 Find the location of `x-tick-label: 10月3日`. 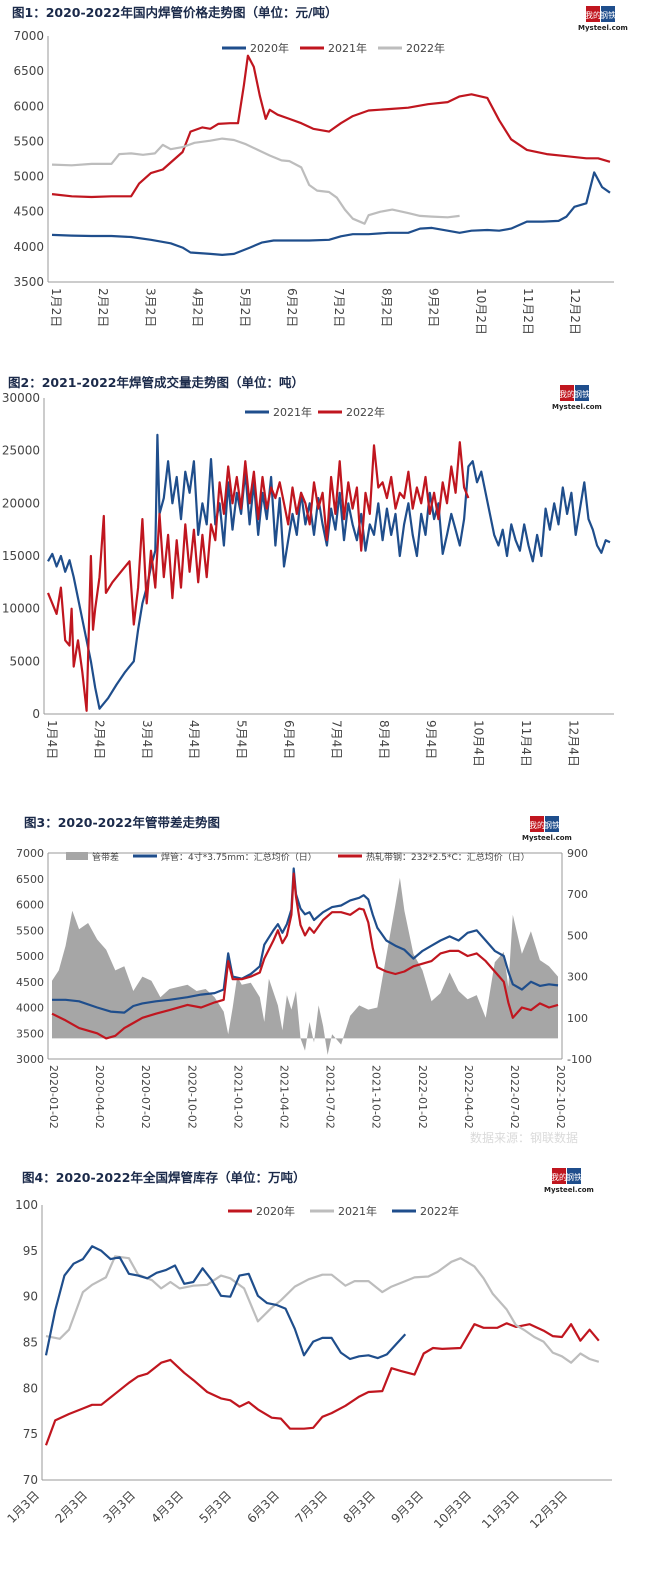

x-tick-label: 10月3日 is located at coordinates (452, 1509).